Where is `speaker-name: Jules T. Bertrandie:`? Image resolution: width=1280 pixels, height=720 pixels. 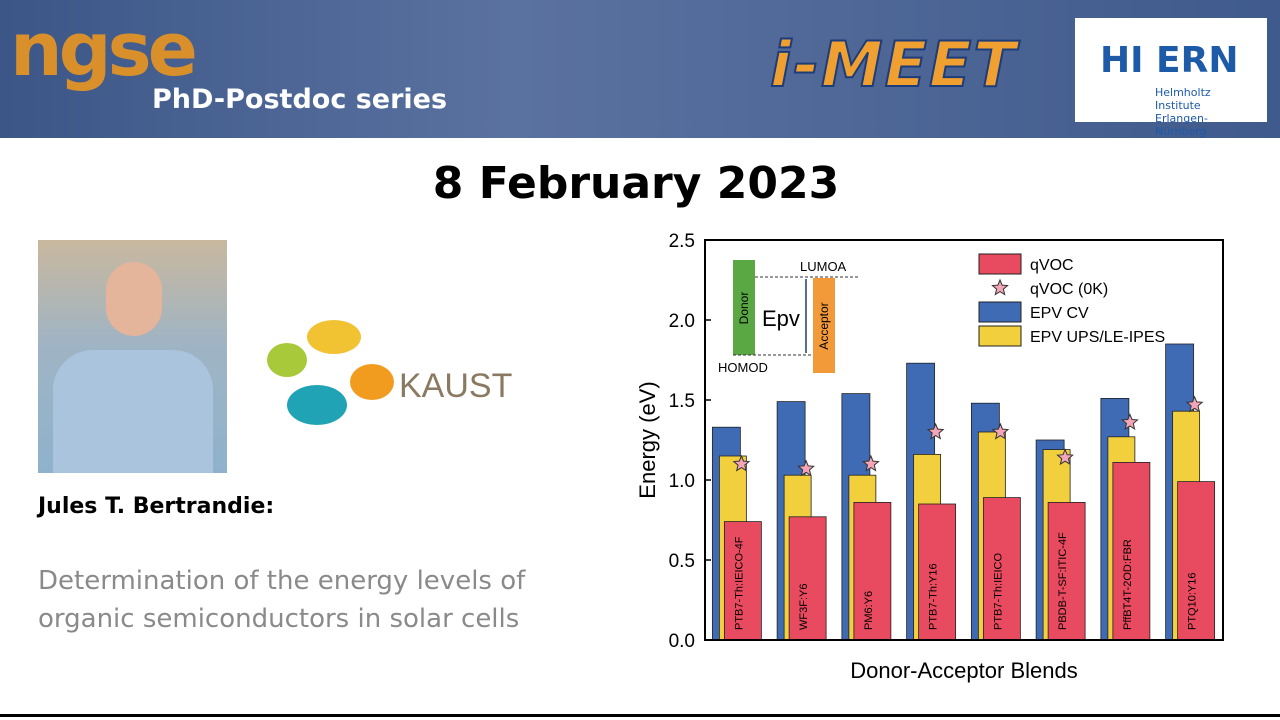
speaker-name: Jules T. Bertrandie: is located at coordinates (156, 506).